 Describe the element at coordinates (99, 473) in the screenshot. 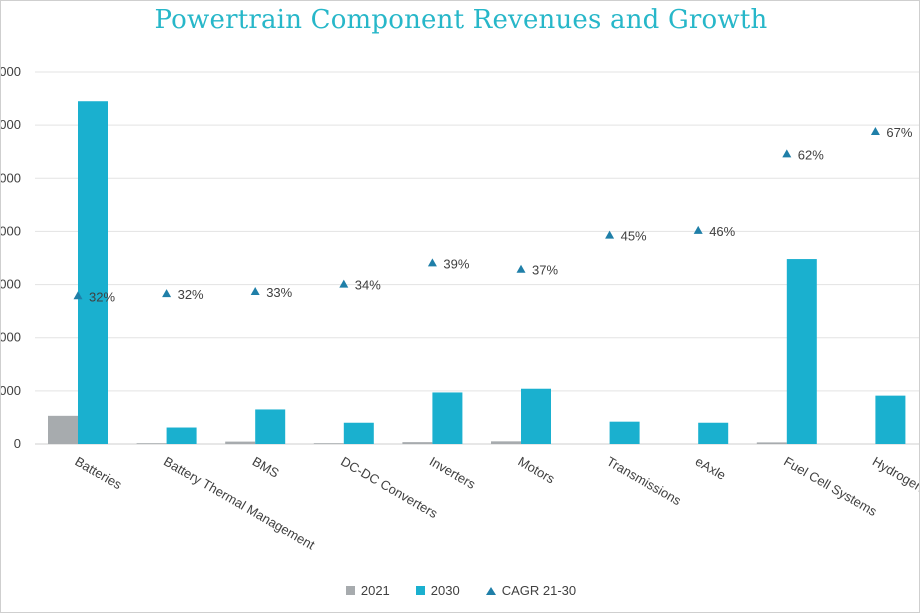

I see `x-tick-label: Batteries` at that location.